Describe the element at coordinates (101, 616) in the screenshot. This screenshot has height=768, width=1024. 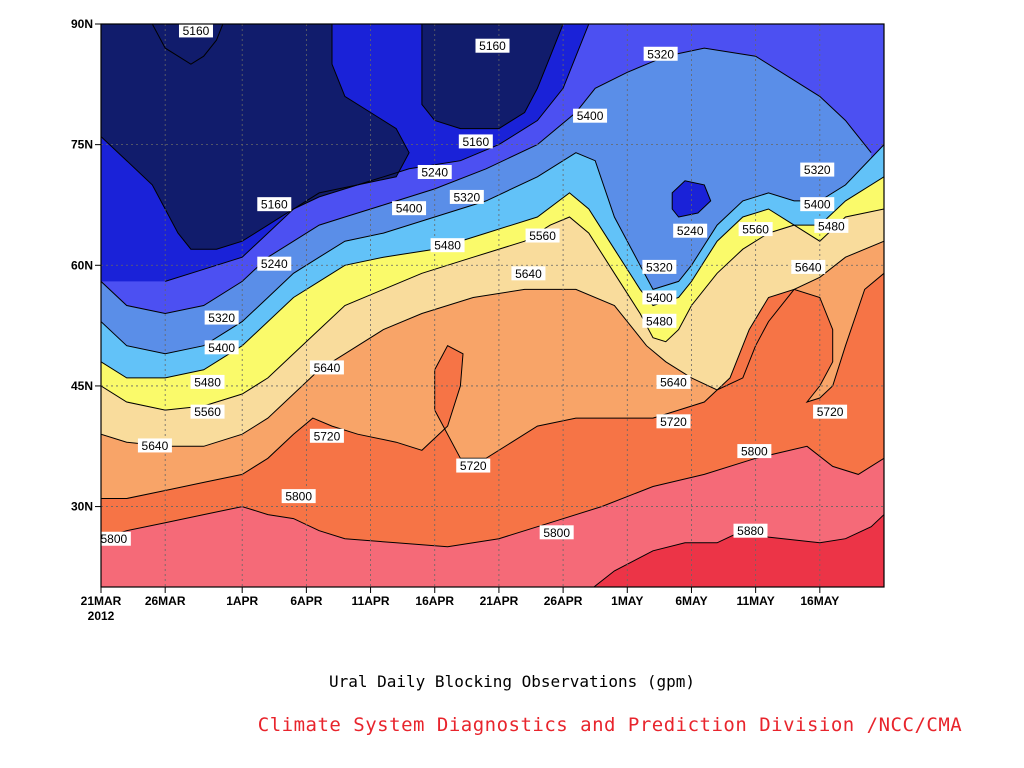
I see `x-year-label: 2012` at that location.